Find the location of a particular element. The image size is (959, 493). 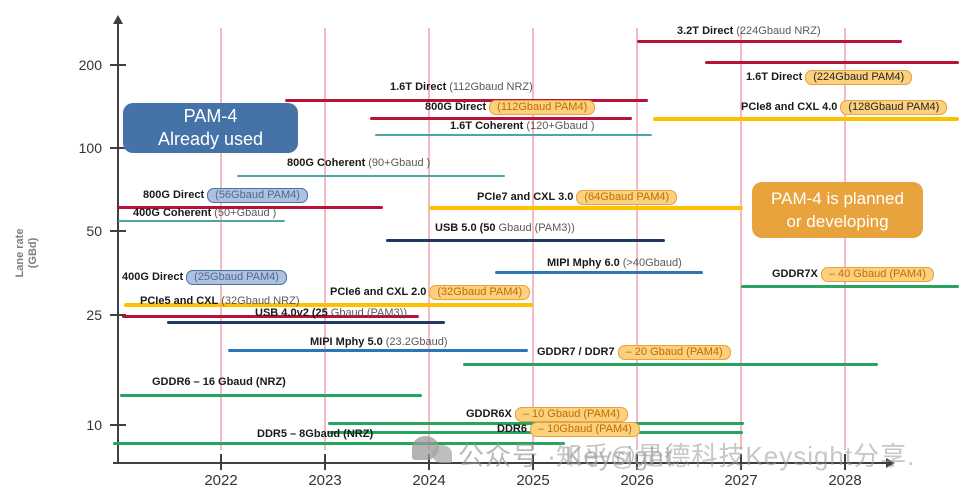

series-label-gddr7-ddr7: GDDR7 / DDR7– 20 Gbaud (PAM4) is located at coordinates (634, 352).